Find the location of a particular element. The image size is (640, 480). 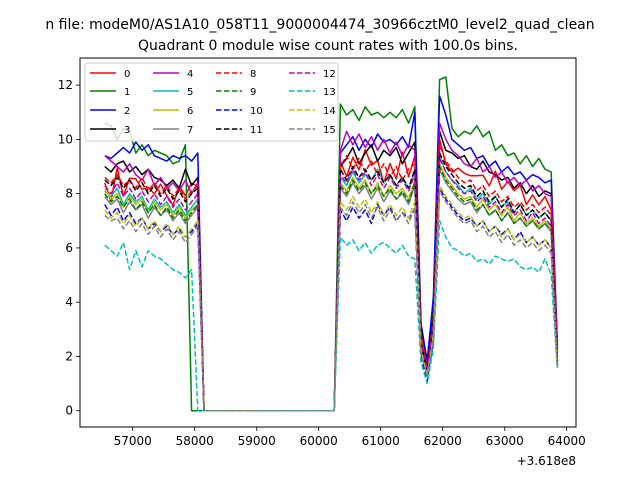

legend-label-1: 1 is located at coordinates (127, 92).